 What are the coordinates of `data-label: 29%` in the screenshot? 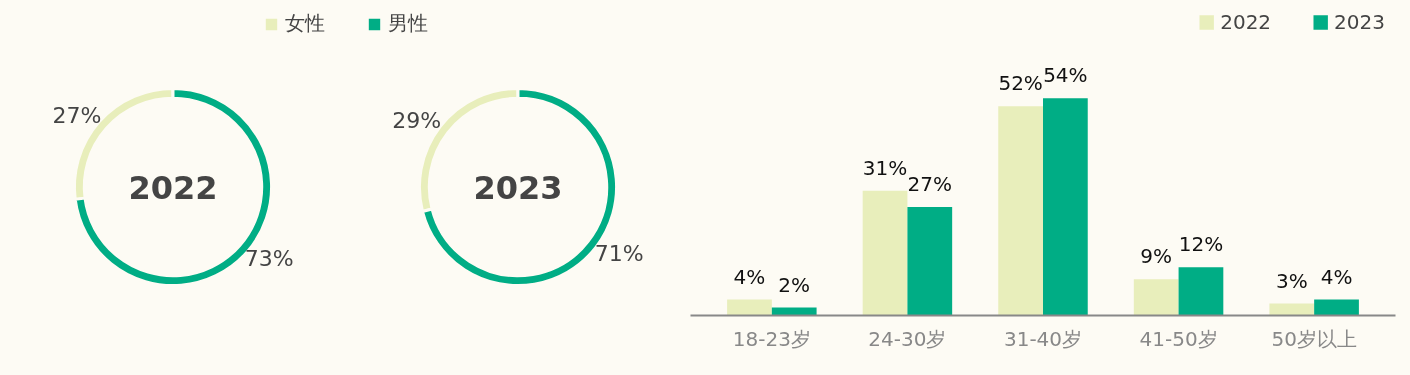 It's located at (417, 121).